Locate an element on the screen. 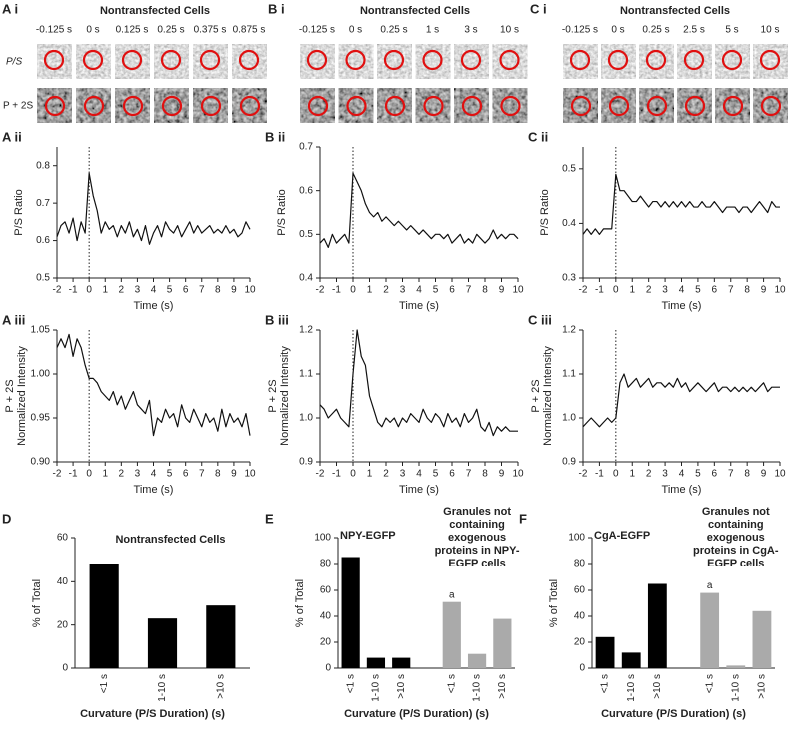  frame-time: 0.875 s is located at coordinates (249, 30).